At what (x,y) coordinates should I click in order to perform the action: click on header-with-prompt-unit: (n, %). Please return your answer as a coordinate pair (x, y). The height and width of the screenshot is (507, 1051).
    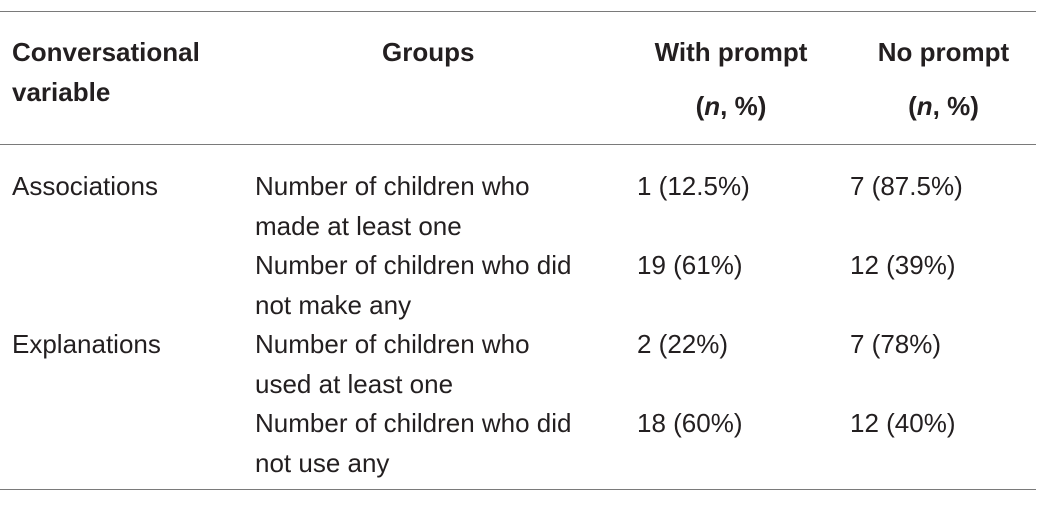
    Looking at the image, I should click on (731, 106).